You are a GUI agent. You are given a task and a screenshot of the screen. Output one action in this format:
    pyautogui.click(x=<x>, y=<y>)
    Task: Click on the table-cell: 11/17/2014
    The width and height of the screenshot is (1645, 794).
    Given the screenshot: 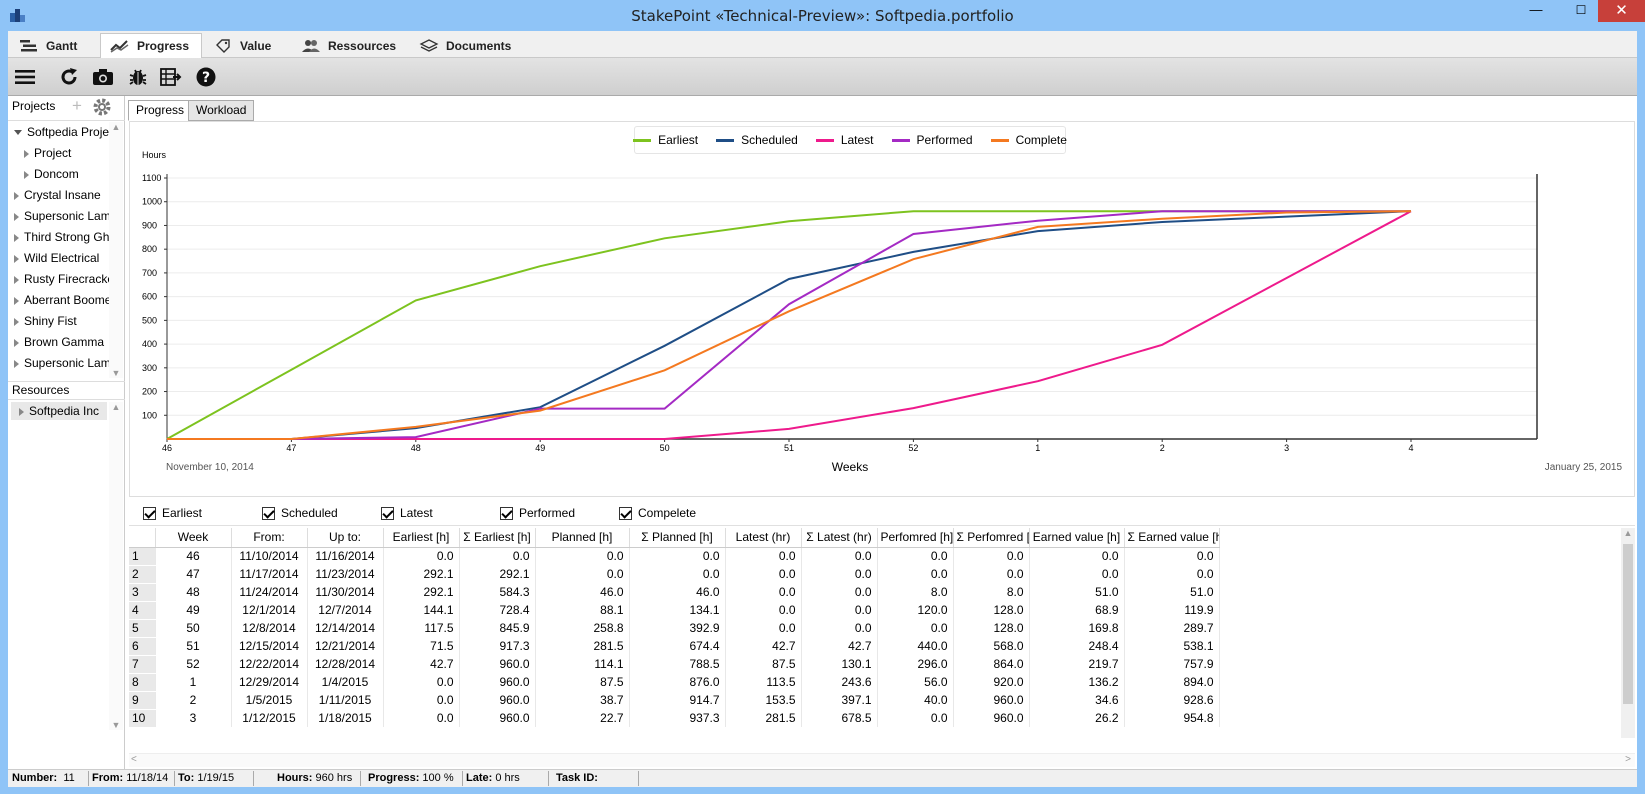 What is the action you would take?
    pyautogui.click(x=269, y=574)
    